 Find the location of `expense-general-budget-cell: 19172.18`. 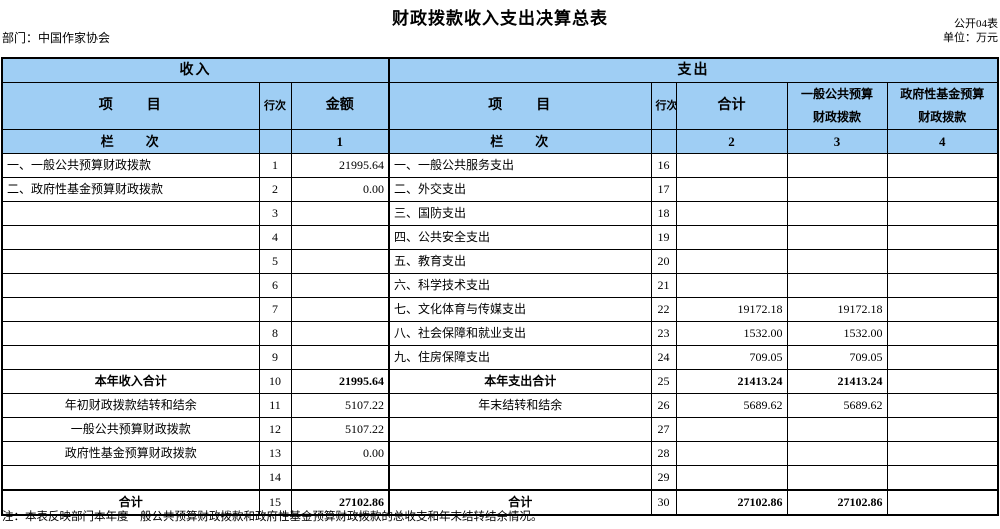

expense-general-budget-cell: 19172.18 is located at coordinates (837, 309).